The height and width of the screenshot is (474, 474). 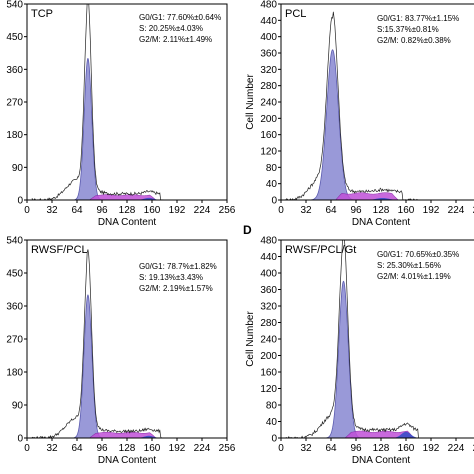 I want to click on y-tick-label: 0, so click(x=274, y=201).